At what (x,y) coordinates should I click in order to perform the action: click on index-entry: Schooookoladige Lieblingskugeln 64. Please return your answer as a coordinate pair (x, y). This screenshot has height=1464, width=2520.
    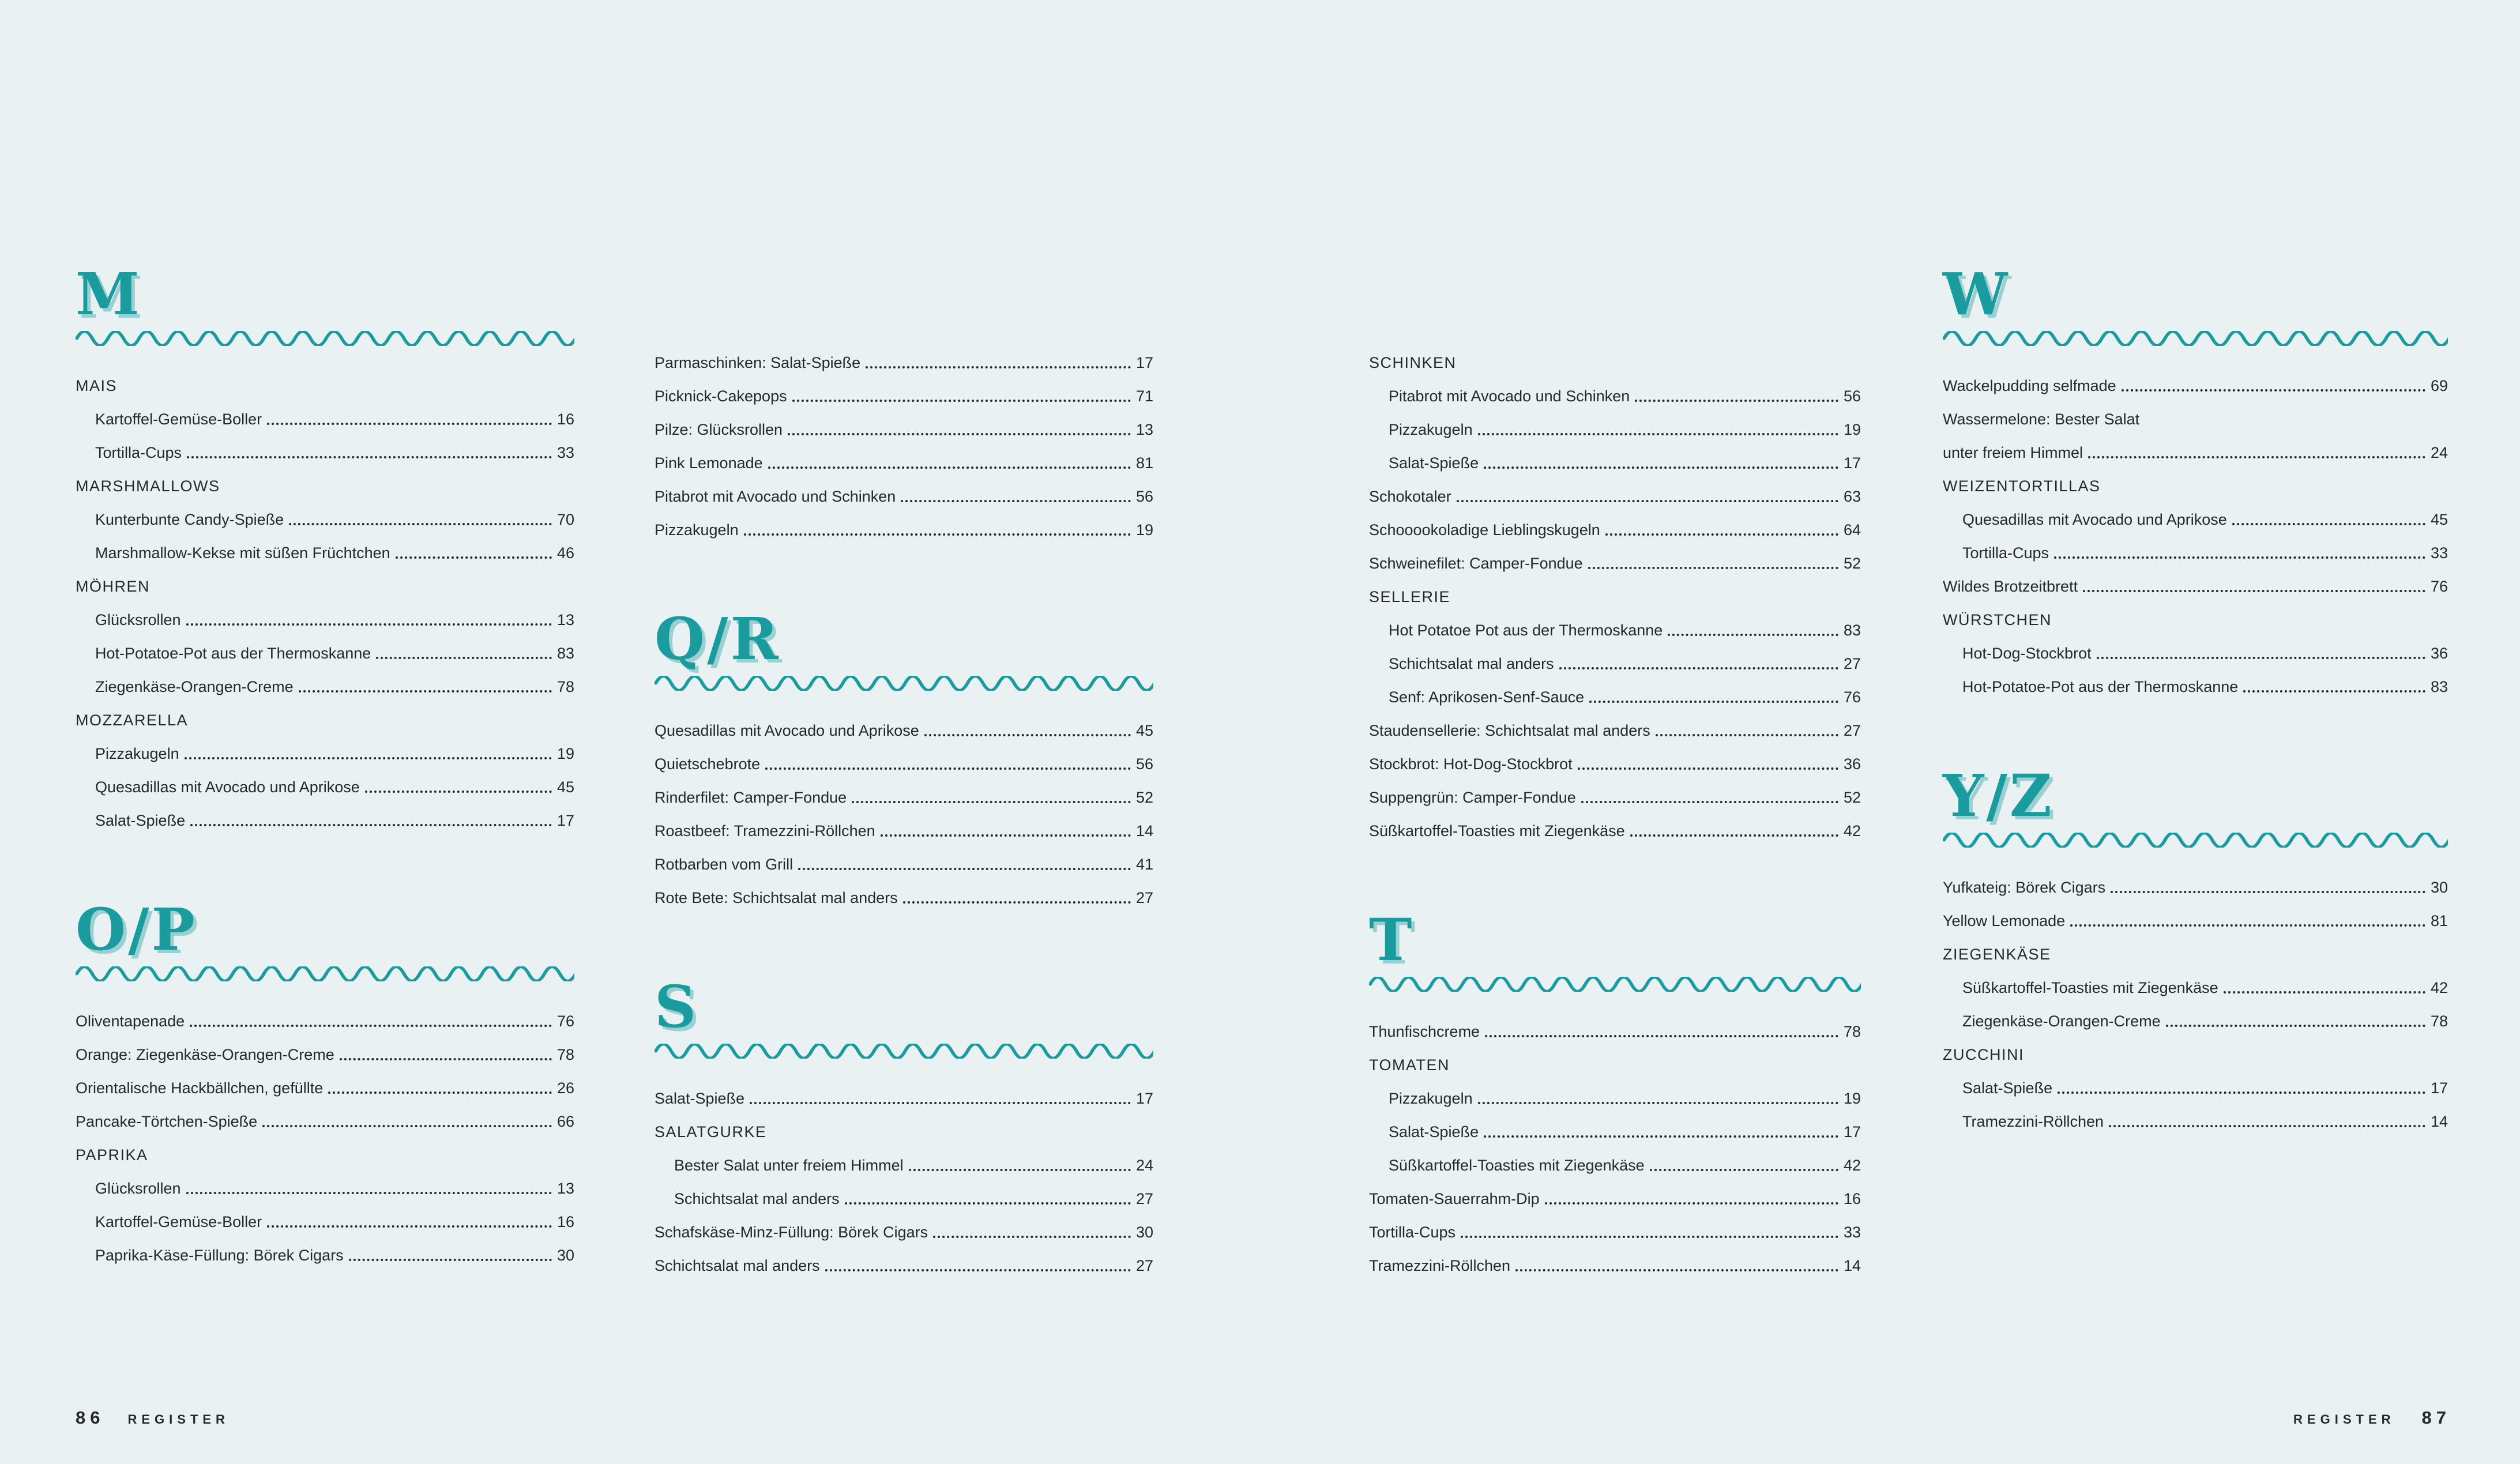
    Looking at the image, I should click on (1615, 530).